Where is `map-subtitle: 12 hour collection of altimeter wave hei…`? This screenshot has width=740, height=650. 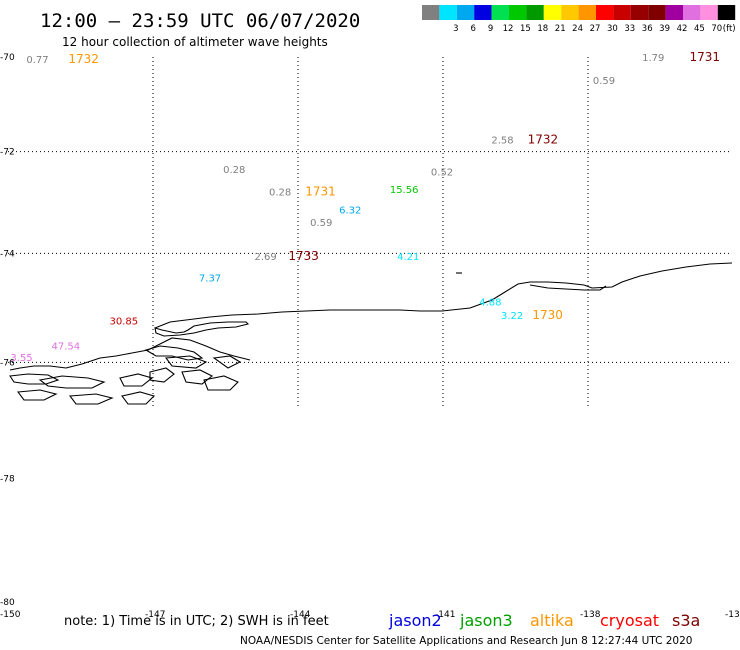
map-subtitle: 12 hour collection of altimeter wave hei… is located at coordinates (195, 42).